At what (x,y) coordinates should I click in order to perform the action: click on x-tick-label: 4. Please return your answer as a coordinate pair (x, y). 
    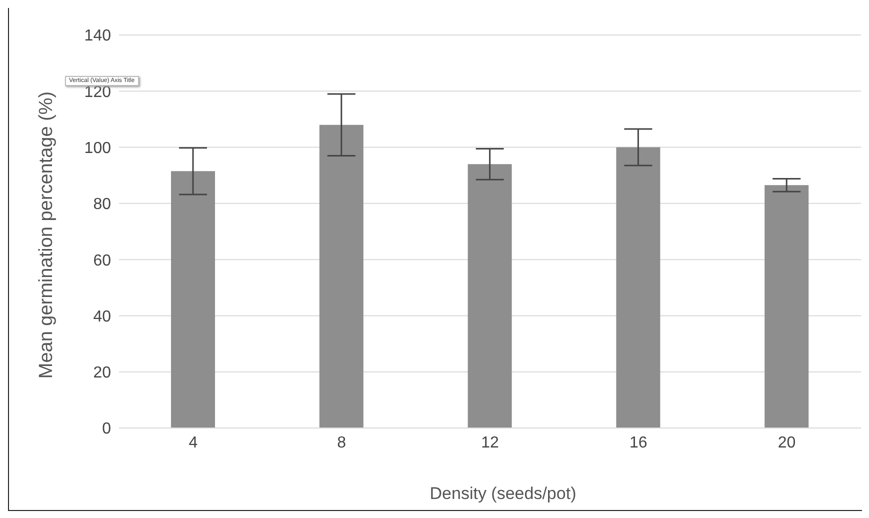
    Looking at the image, I should click on (193, 443).